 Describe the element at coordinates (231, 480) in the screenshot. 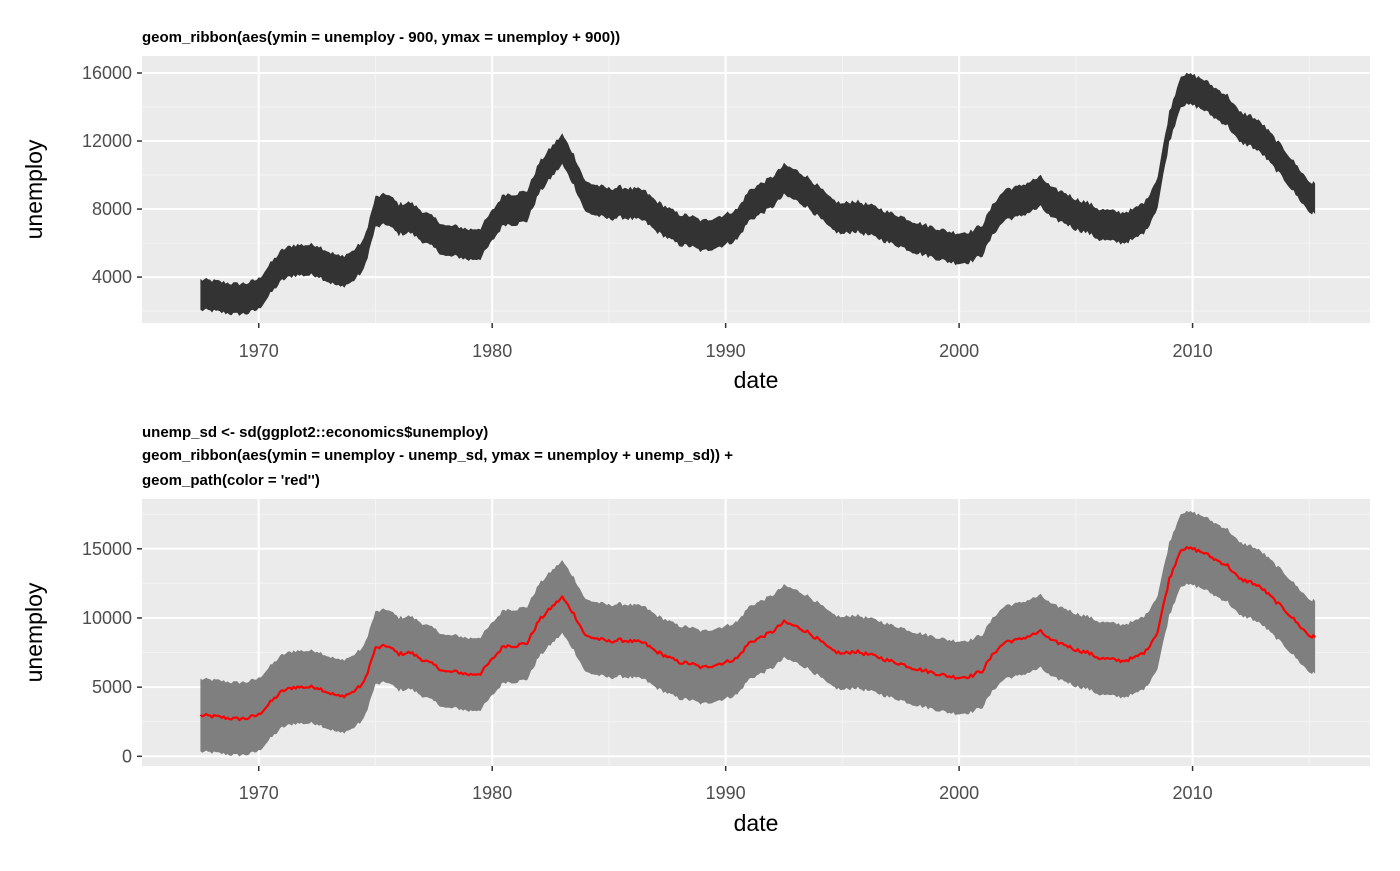

I see `chart-title-line: geom_path(color = 'red'')` at that location.